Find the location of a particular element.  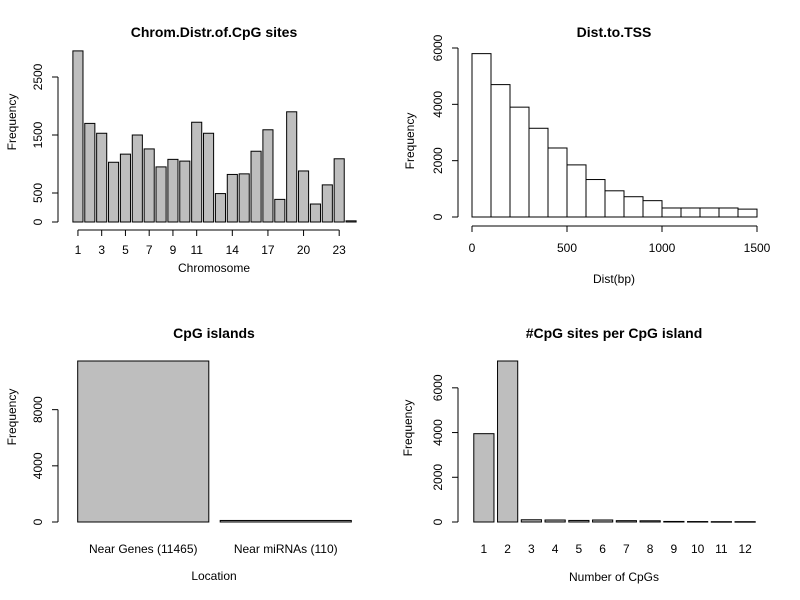

x-tick-label: 500 is located at coordinates (567, 248).